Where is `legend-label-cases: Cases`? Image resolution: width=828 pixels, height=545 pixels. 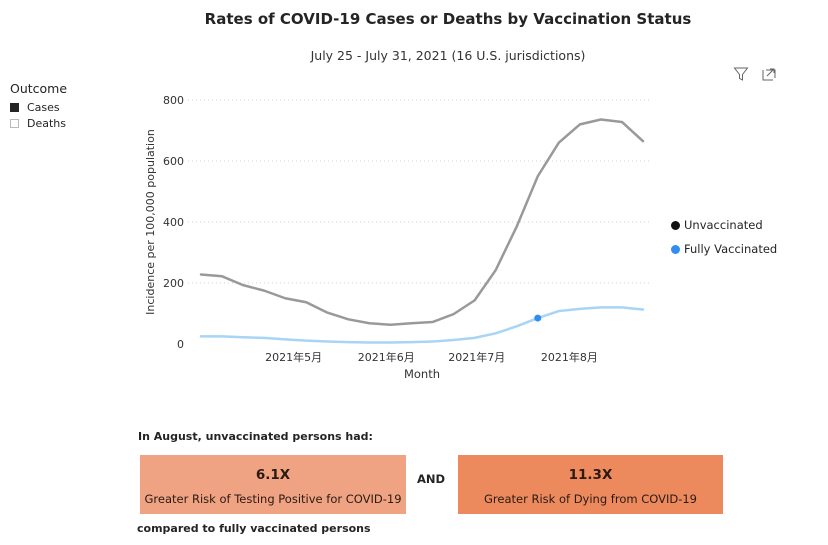
legend-label-cases: Cases is located at coordinates (43, 107).